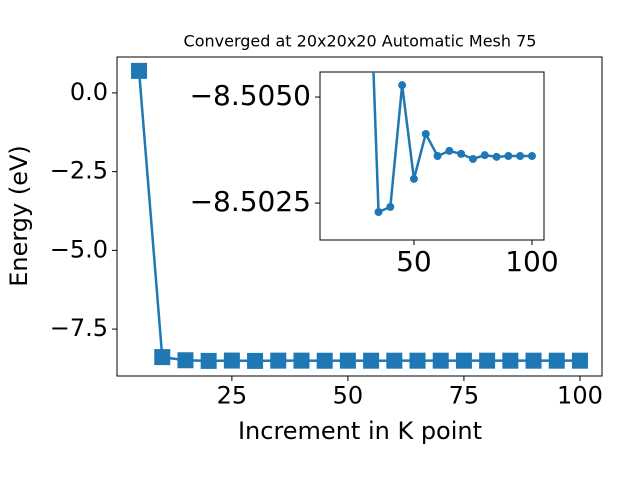 This screenshot has height=480, width=640. I want to click on chart-title: Converged at 20x20x20 Automatic Mesh 75, so click(360, 41).